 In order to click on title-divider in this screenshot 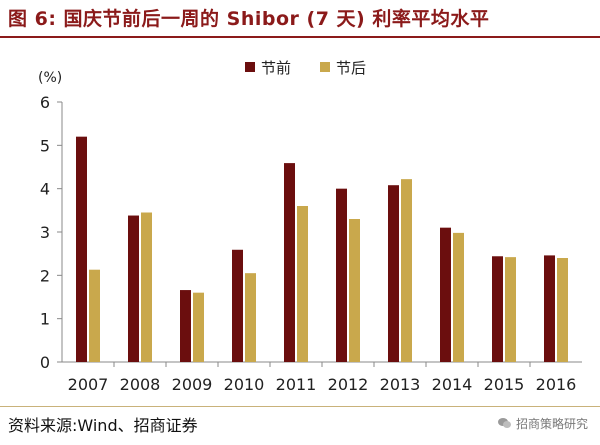, I will do `click(300, 37)`.